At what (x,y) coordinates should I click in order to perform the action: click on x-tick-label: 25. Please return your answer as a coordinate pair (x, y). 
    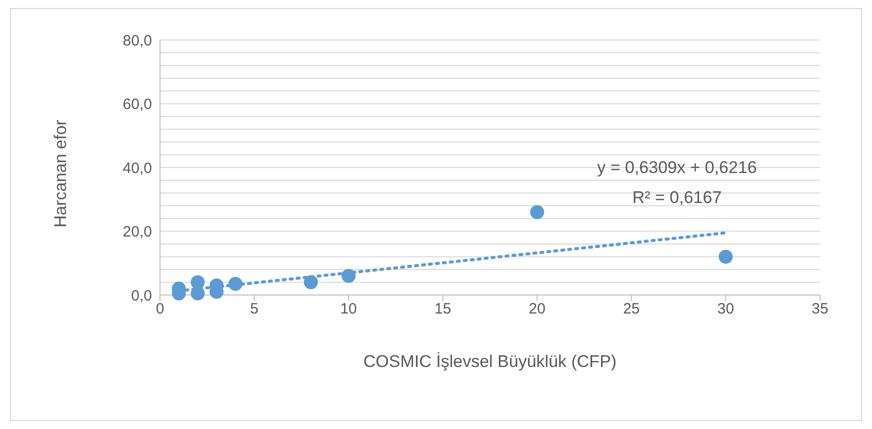
    Looking at the image, I should click on (631, 309).